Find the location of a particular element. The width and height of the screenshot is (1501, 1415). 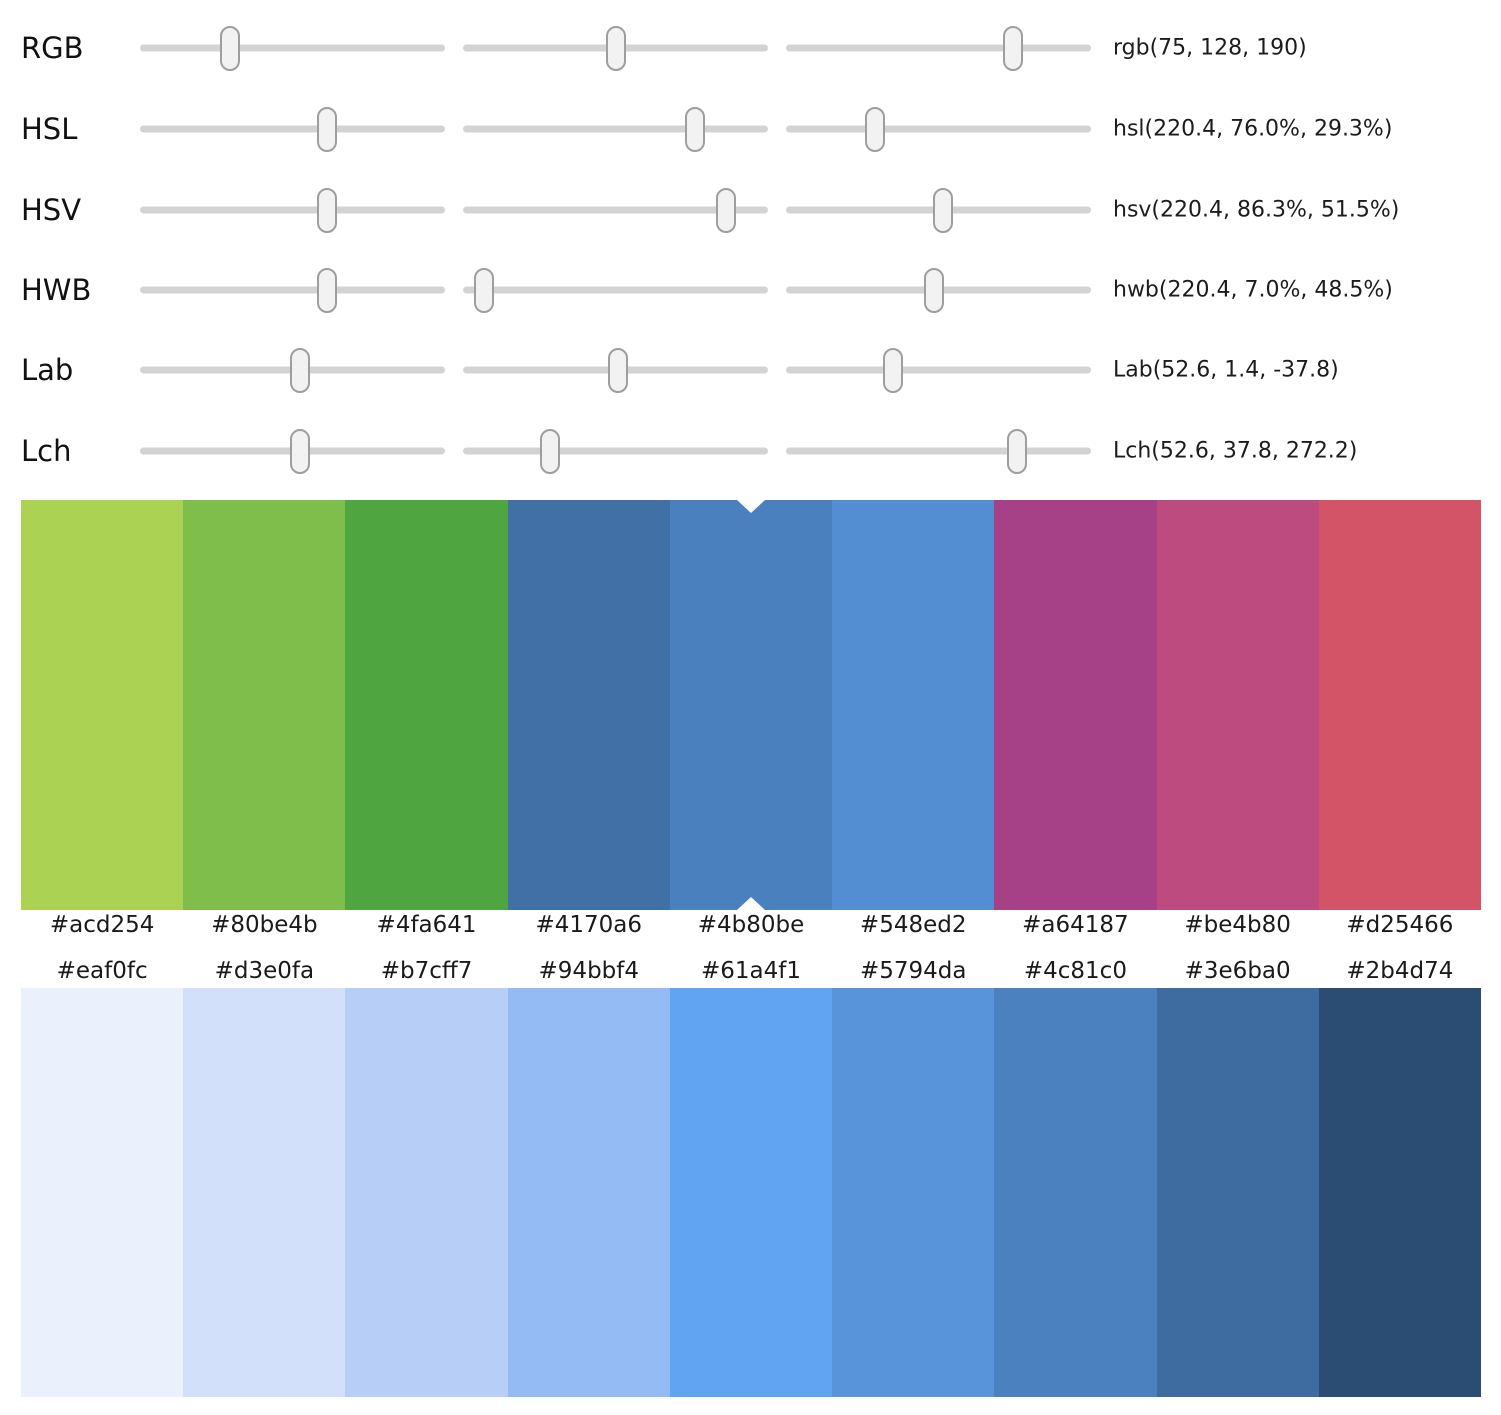

selection-notch-top is located at coordinates (750, 506).